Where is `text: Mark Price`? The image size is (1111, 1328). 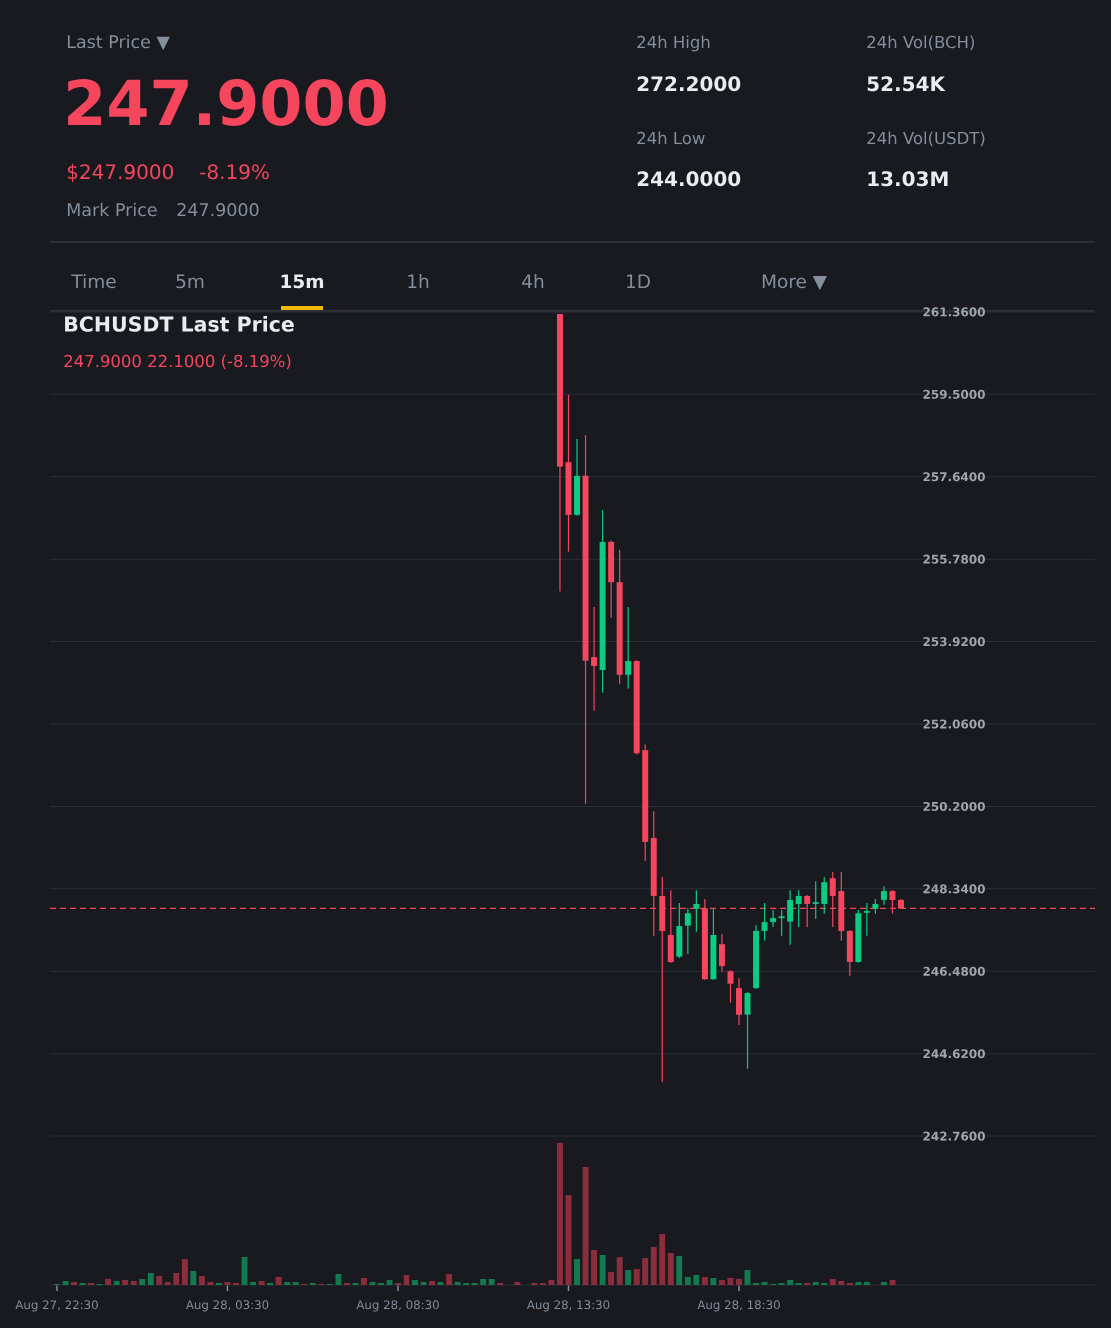 text: Mark Price is located at coordinates (112, 209).